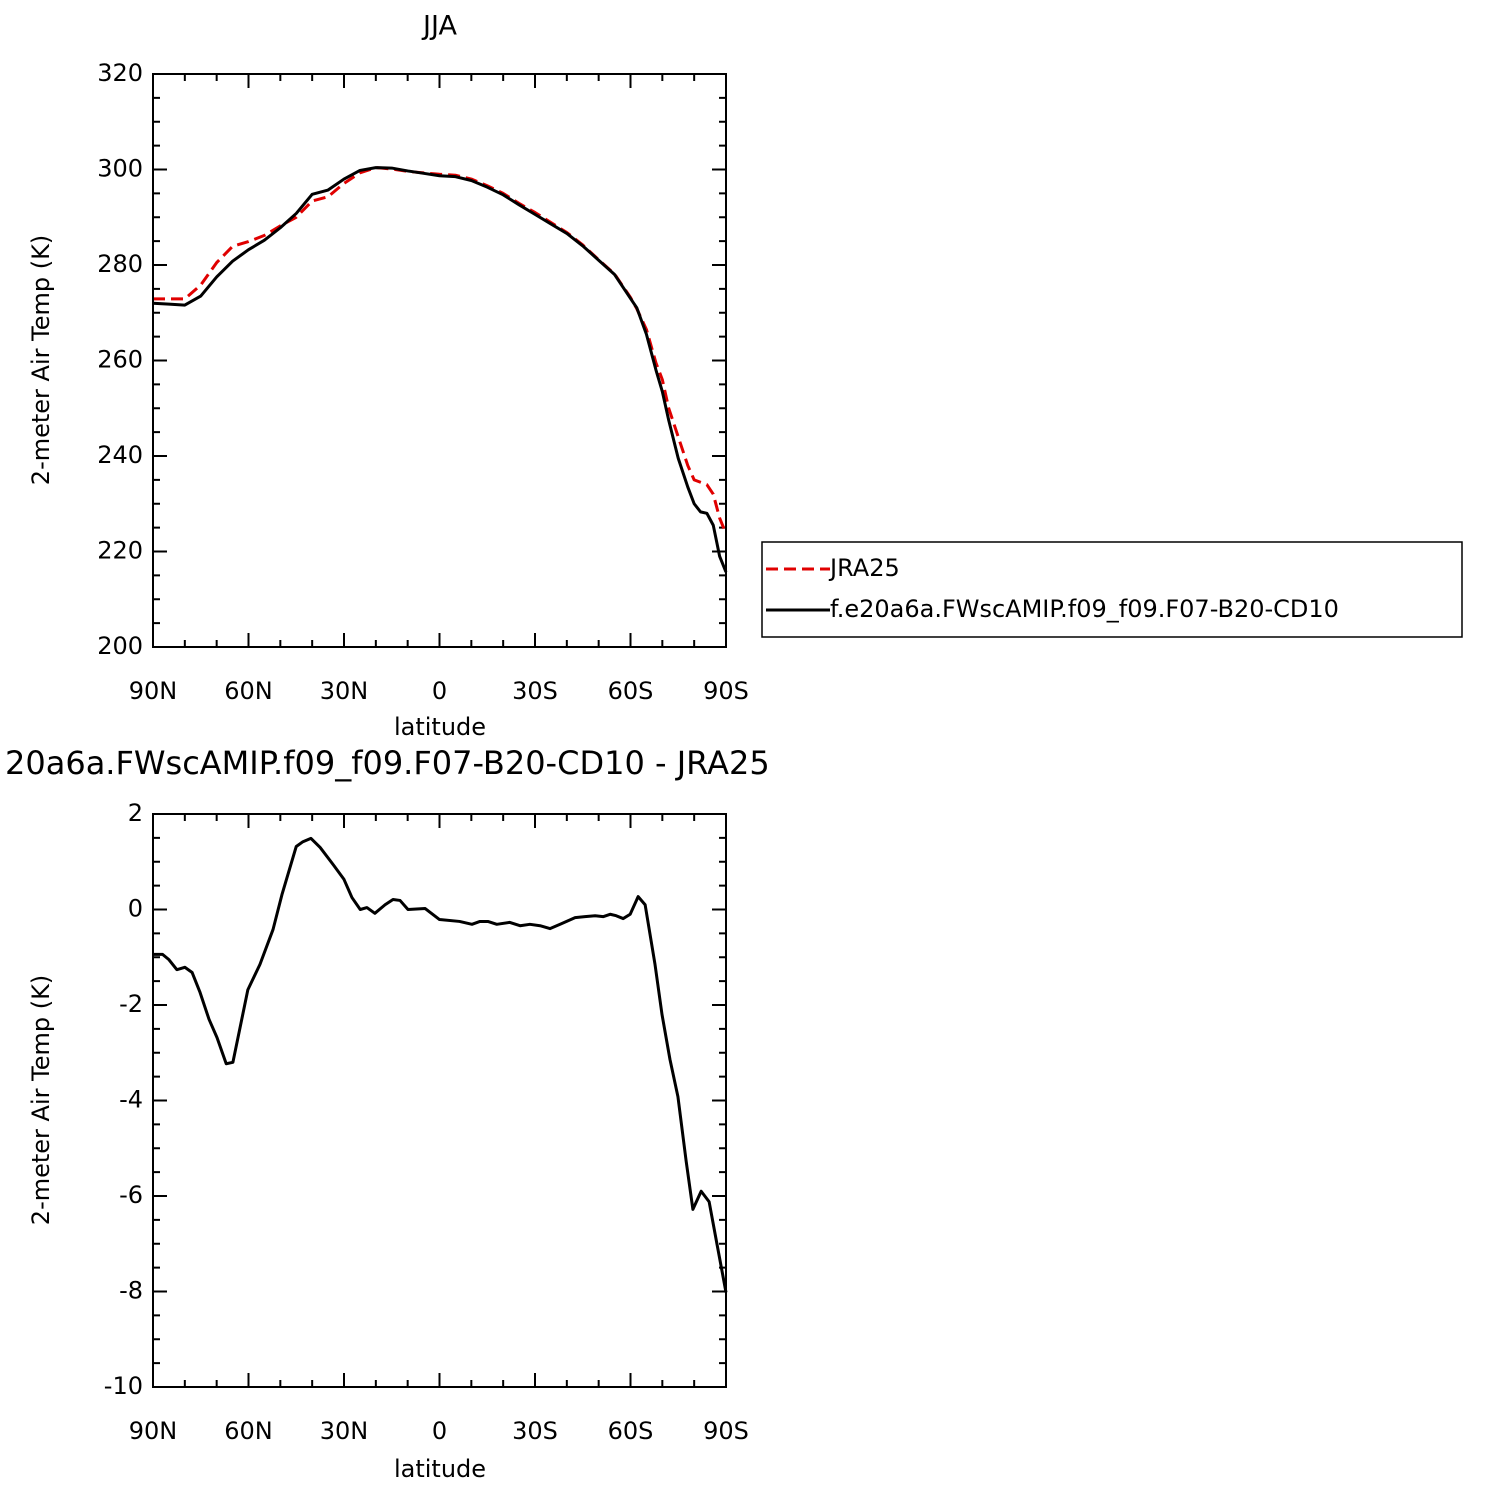 The height and width of the screenshot is (1491, 1491). What do you see at coordinates (131, 1291) in the screenshot?
I see `y-tick-label: -8` at bounding box center [131, 1291].